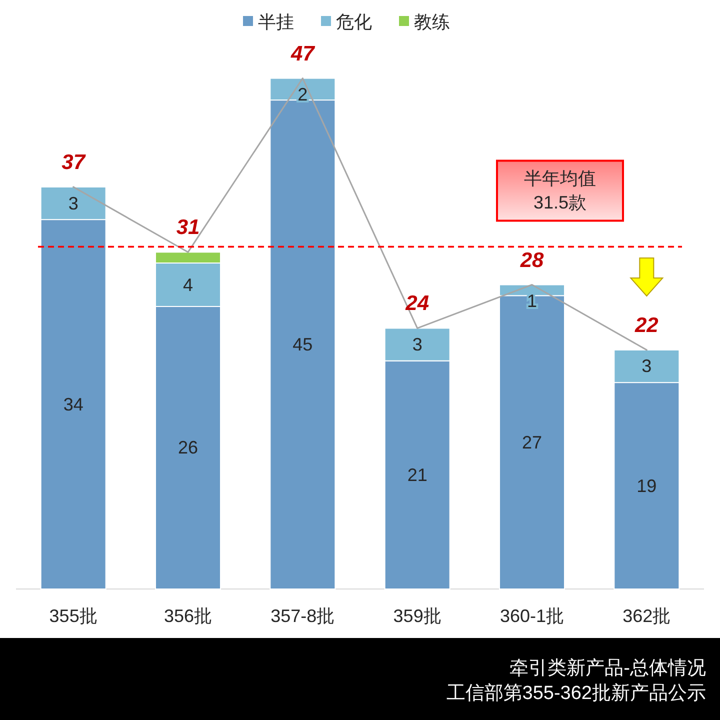 This screenshot has height=720, width=720. I want to click on data-label: 27, so click(532, 442).